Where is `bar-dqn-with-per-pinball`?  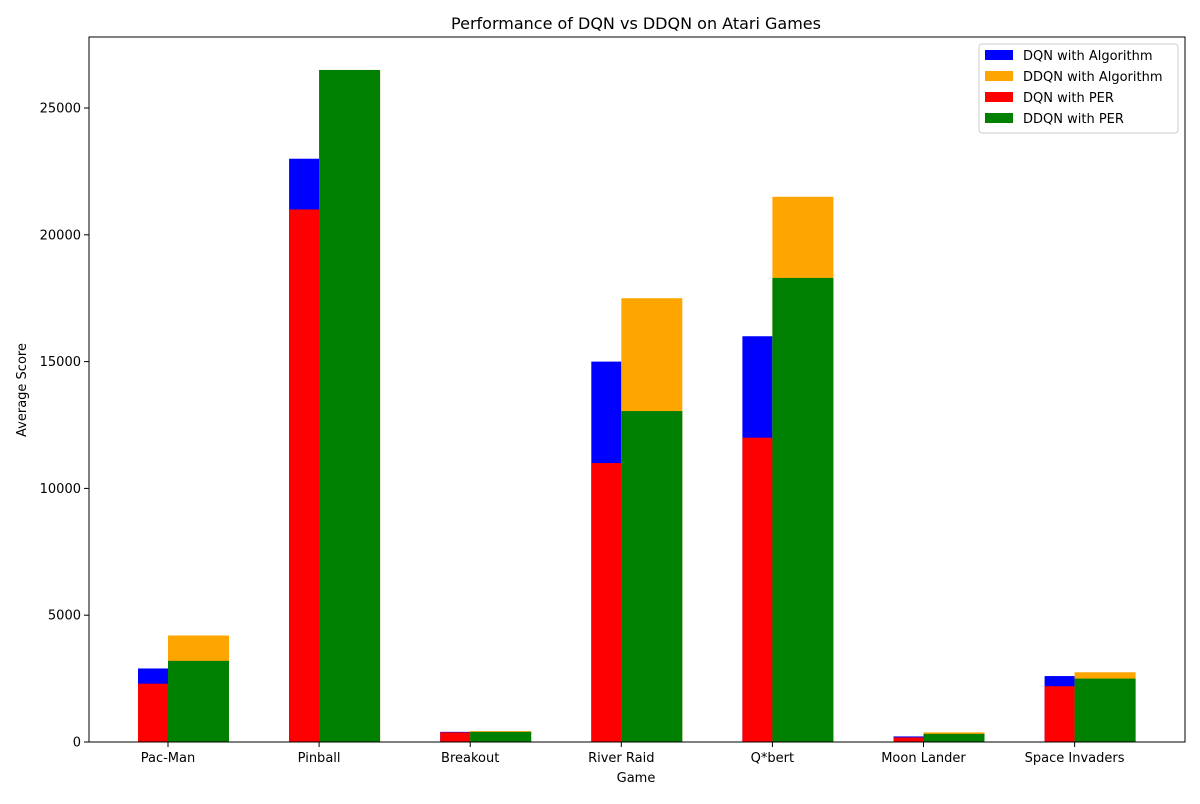
bar-dqn-with-per-pinball is located at coordinates (304, 475).